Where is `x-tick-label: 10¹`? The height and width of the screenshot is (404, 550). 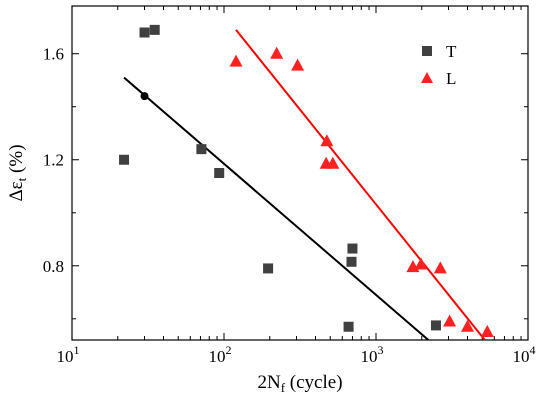
x-tick-label: 10¹ is located at coordinates (68, 354).